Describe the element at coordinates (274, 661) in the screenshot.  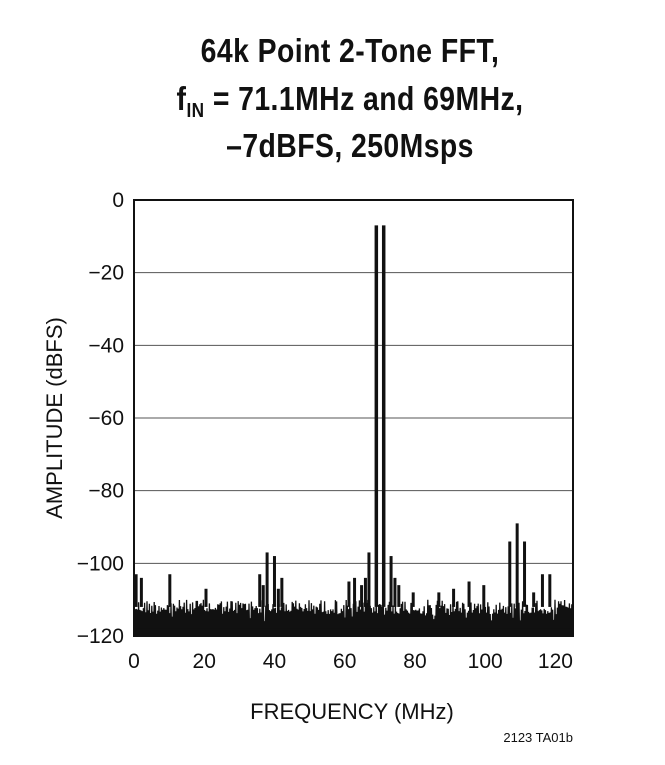
I see `x-tick-label: 40` at that location.